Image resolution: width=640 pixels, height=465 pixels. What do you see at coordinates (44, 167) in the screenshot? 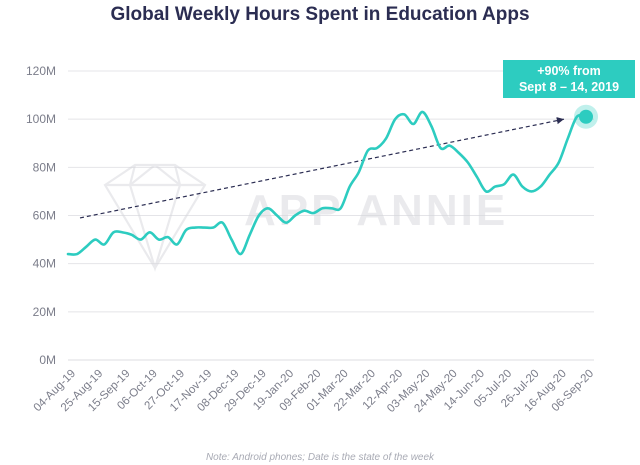
I see `y-tick-label: 80M` at bounding box center [44, 167].